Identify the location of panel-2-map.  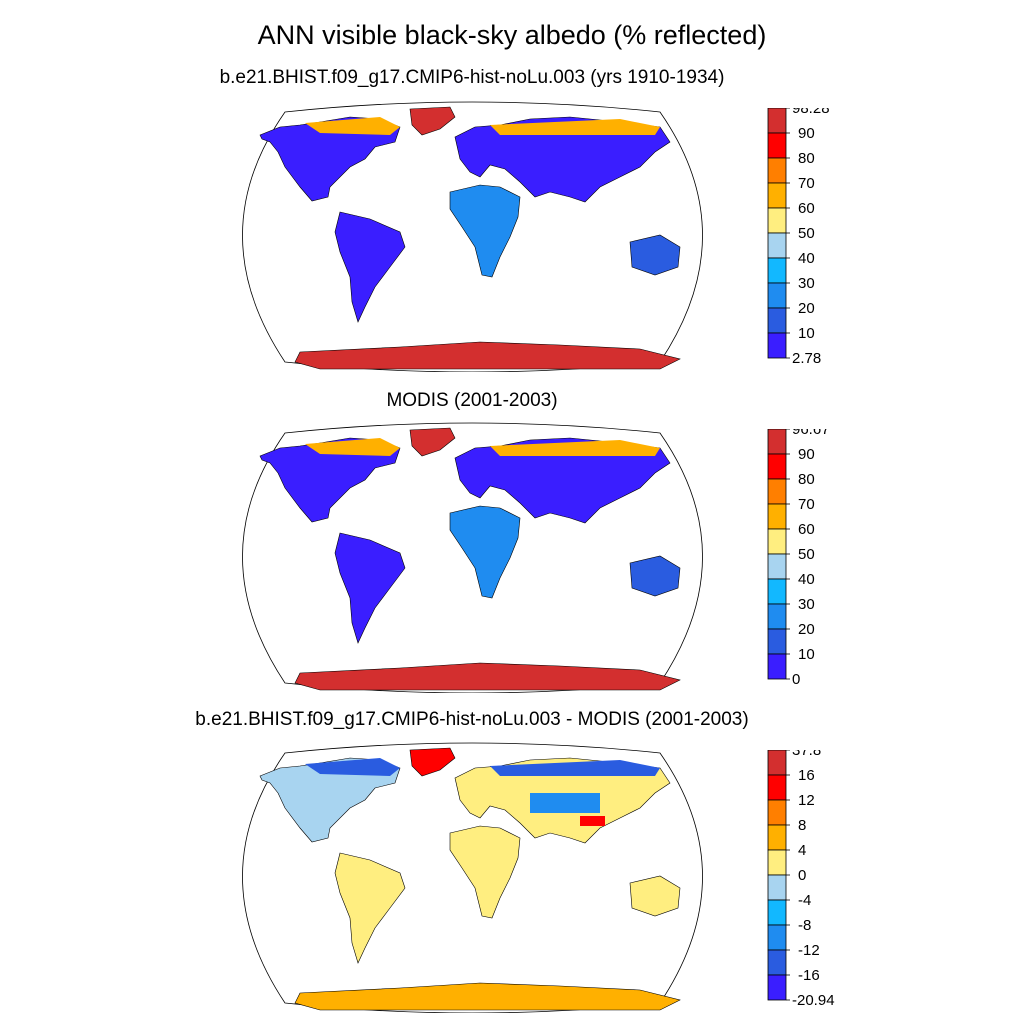
(472, 557).